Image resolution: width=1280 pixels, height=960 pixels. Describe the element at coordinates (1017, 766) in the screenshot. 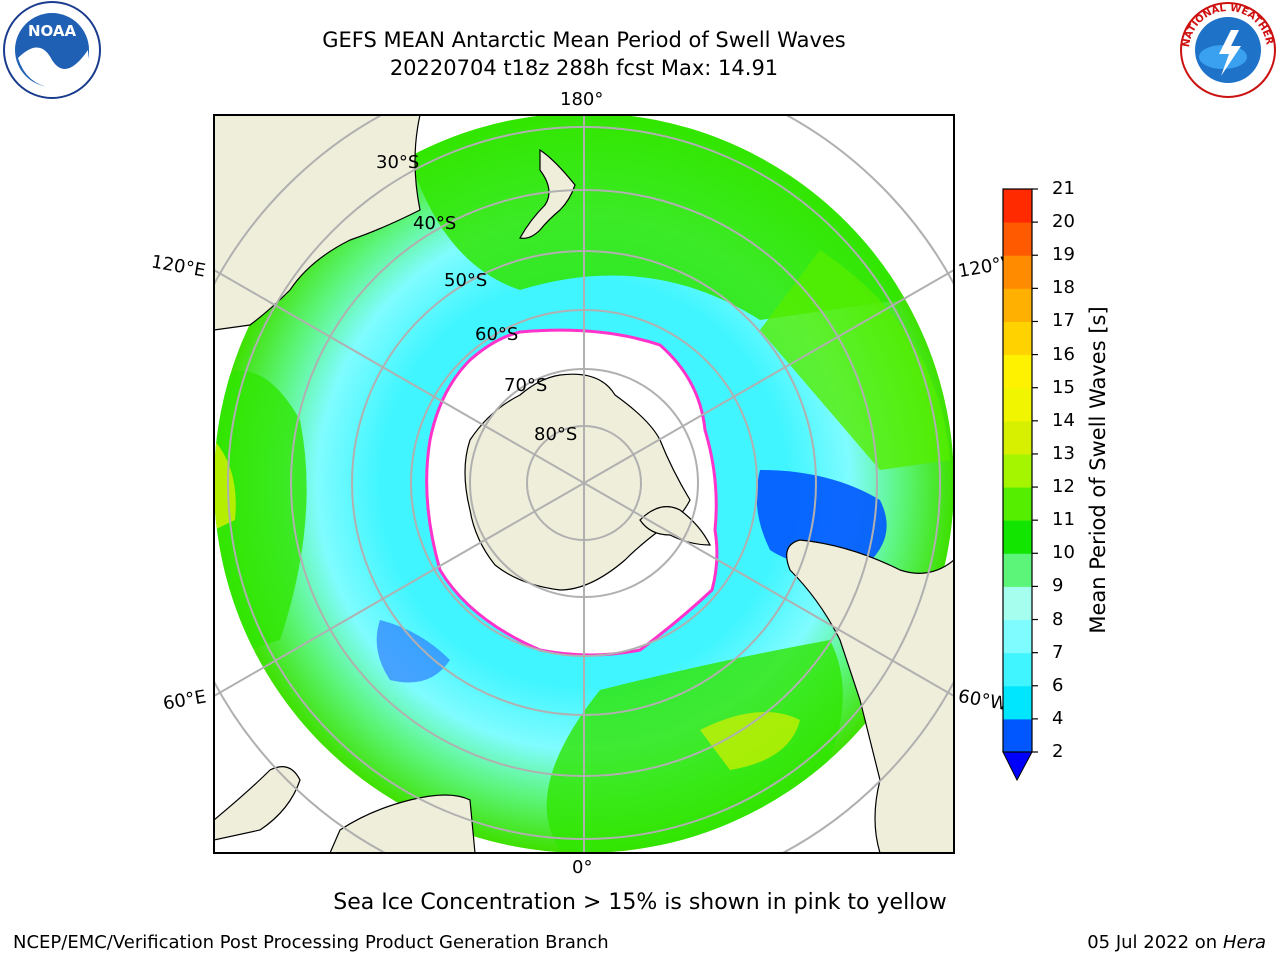

I see `colorbar-under-arrow` at that location.